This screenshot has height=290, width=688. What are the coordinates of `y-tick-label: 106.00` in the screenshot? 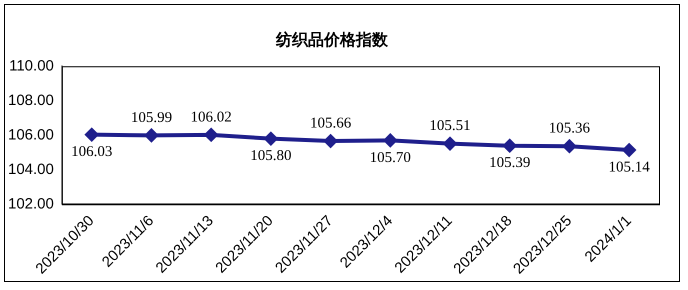 It's located at (31, 135).